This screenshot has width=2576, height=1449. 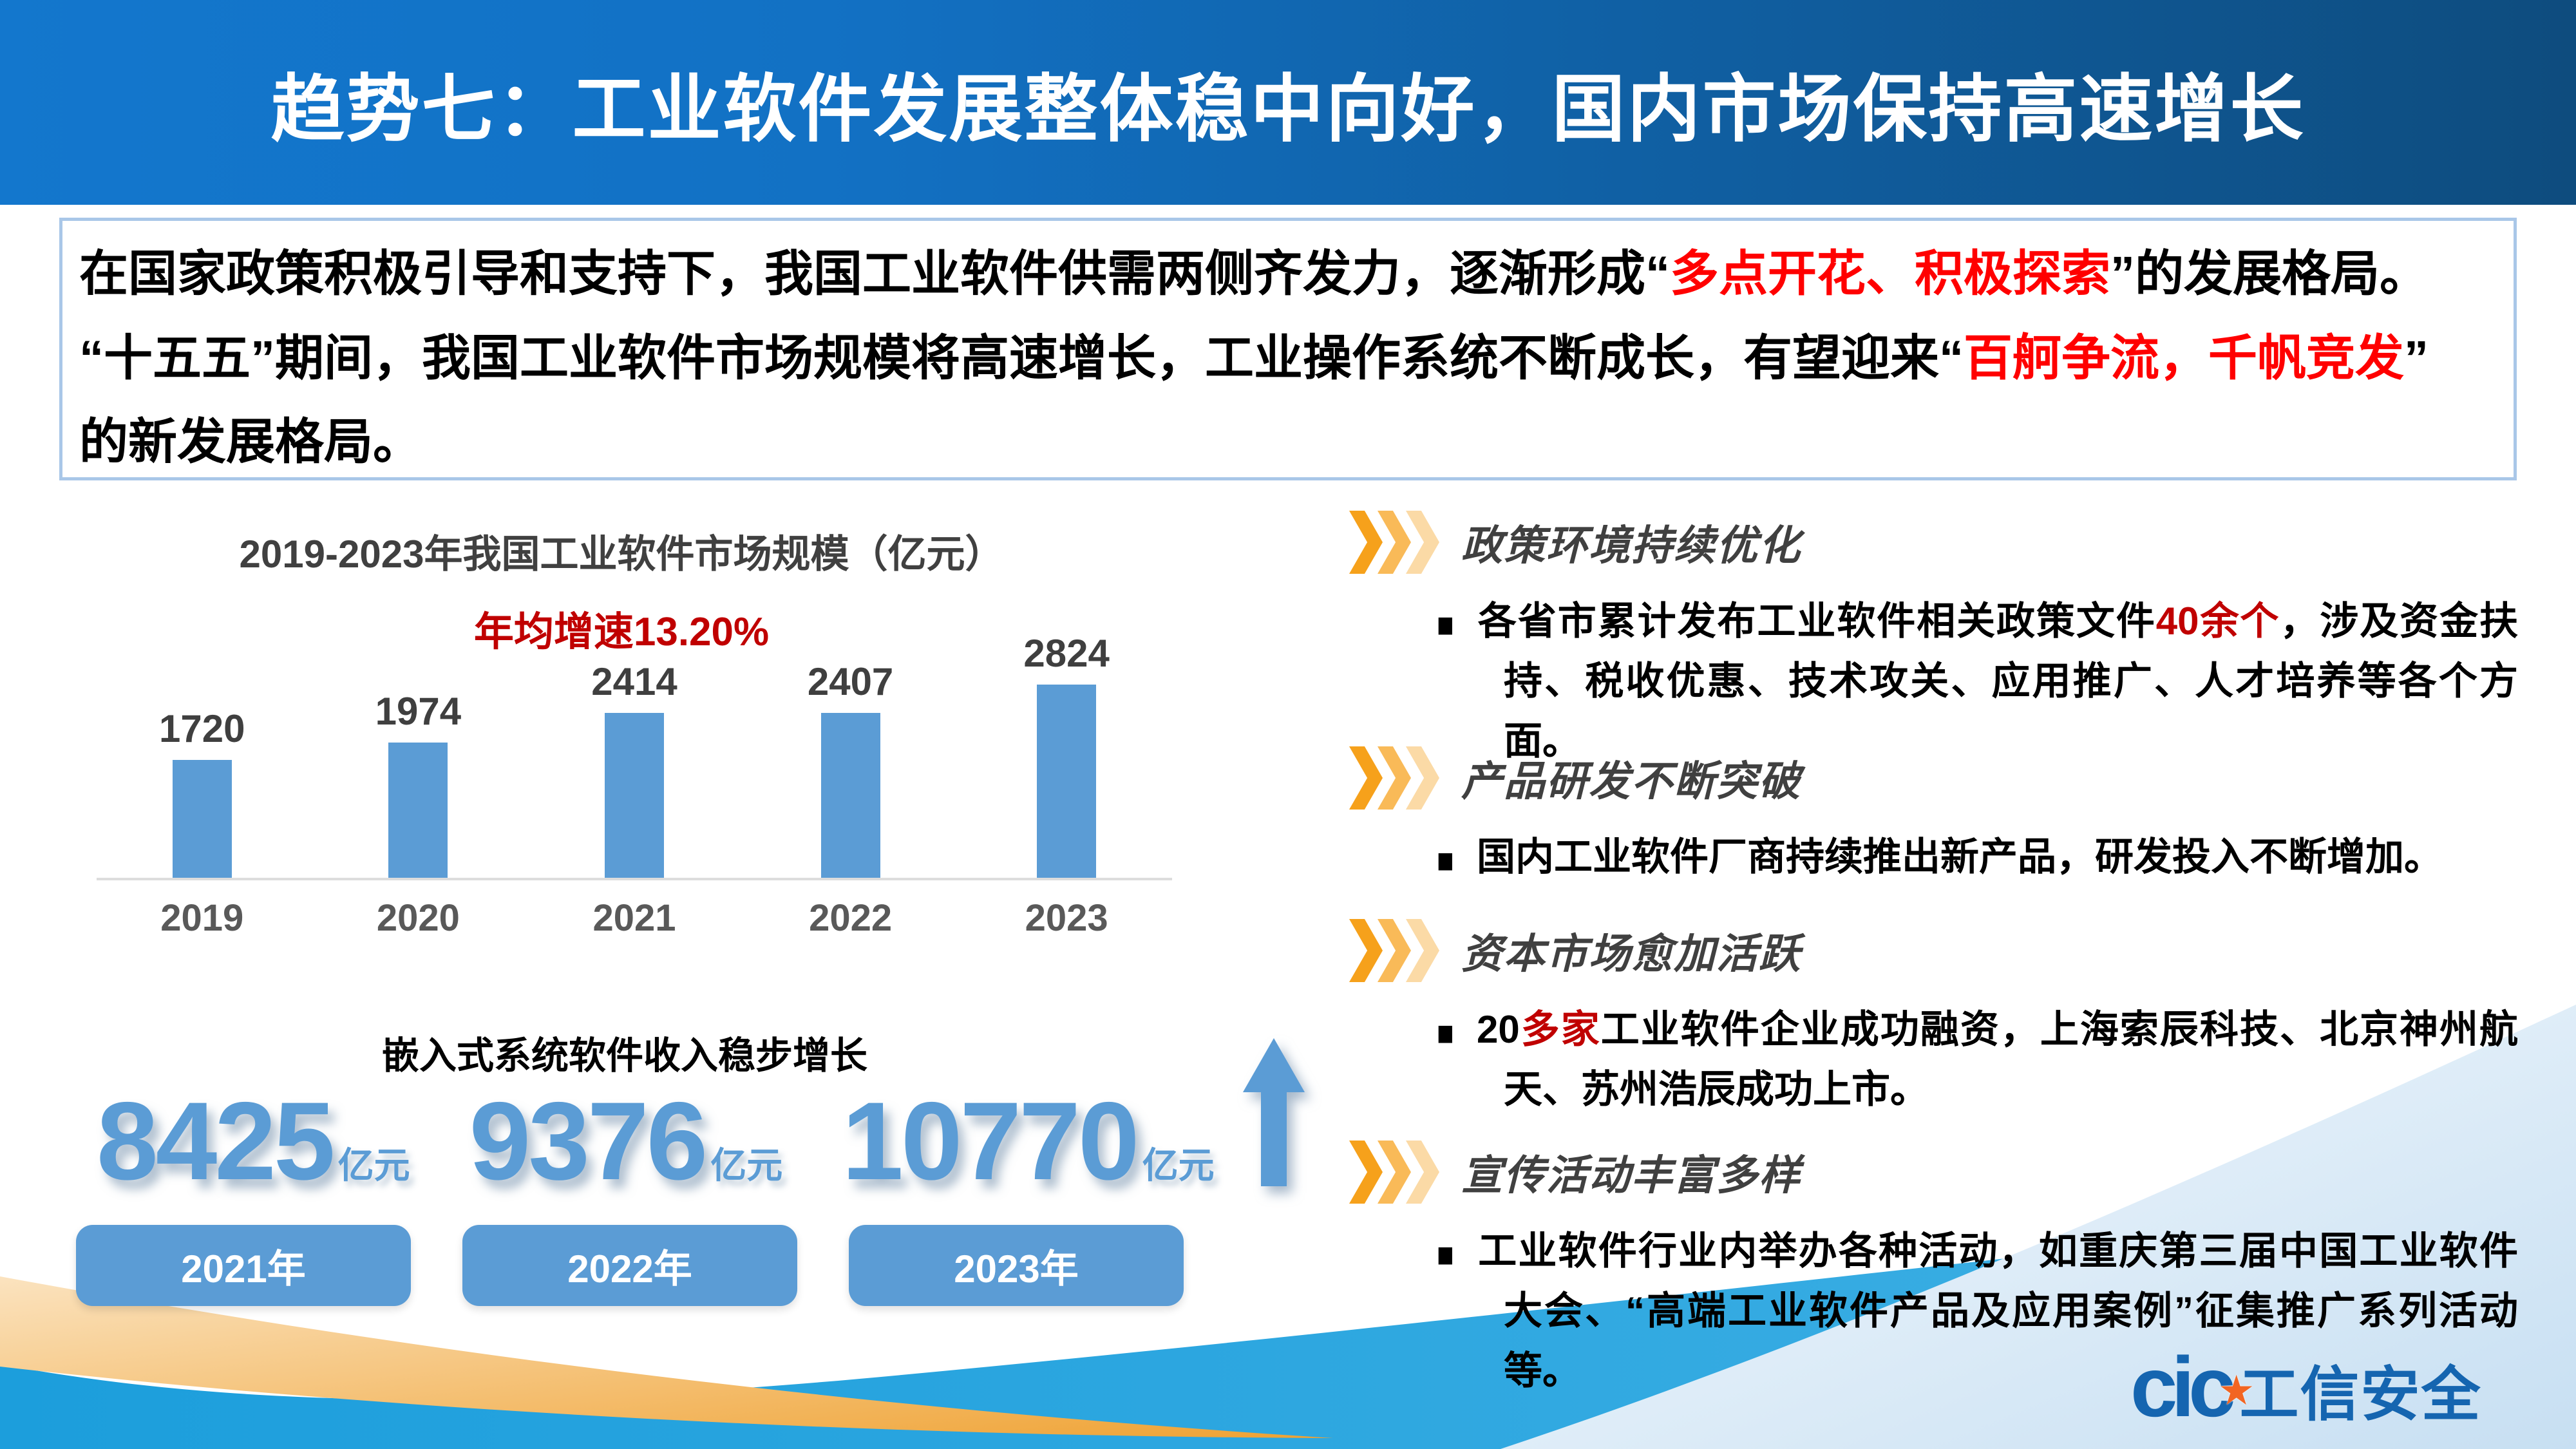 What do you see at coordinates (418, 811) in the screenshot?
I see `bar-2020` at bounding box center [418, 811].